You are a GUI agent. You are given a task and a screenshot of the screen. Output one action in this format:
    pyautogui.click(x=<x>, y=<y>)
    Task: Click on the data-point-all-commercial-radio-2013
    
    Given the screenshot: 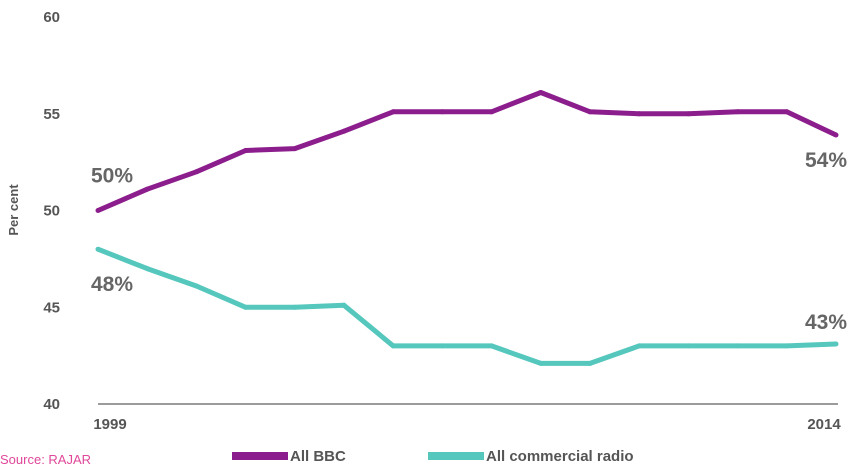 What is the action you would take?
    pyautogui.click(x=787, y=346)
    